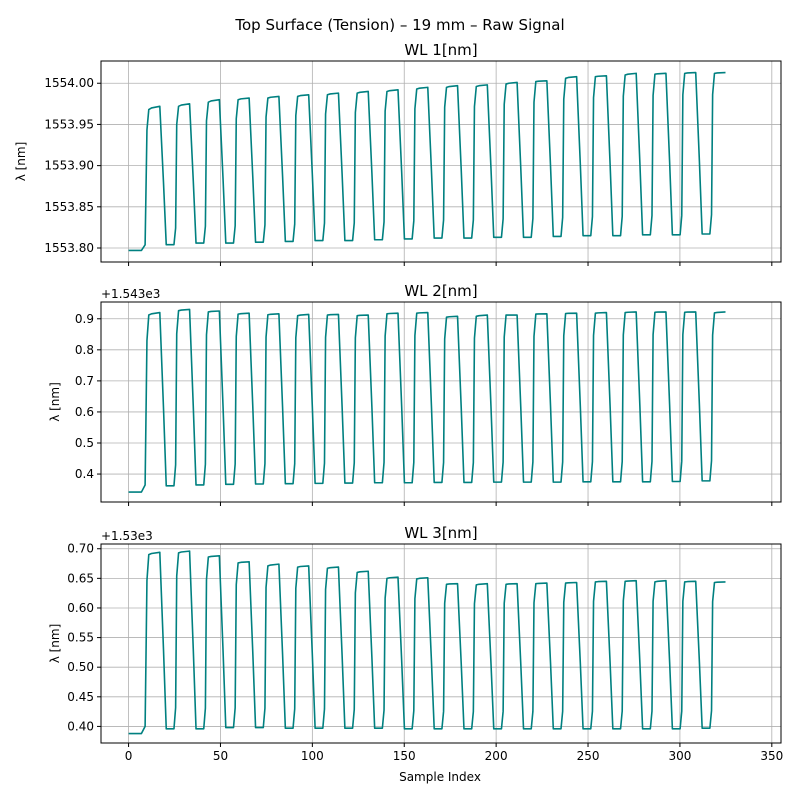 This screenshot has height=800, width=800. What do you see at coordinates (440, 777) in the screenshot?
I see `x-axis-label: Sample Index` at bounding box center [440, 777].